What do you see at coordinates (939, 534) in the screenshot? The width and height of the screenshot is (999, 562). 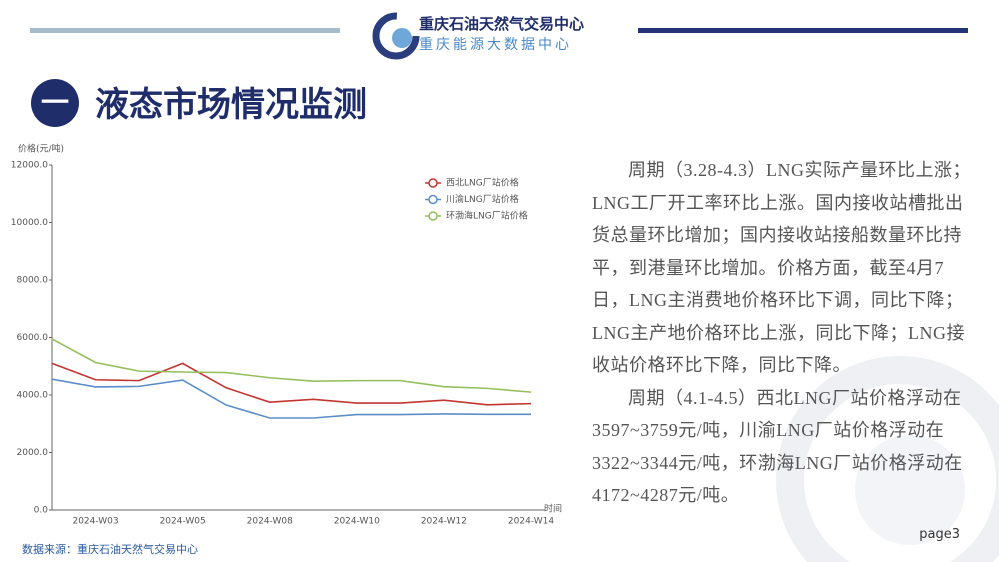 I see `page-number: page3` at bounding box center [939, 534].